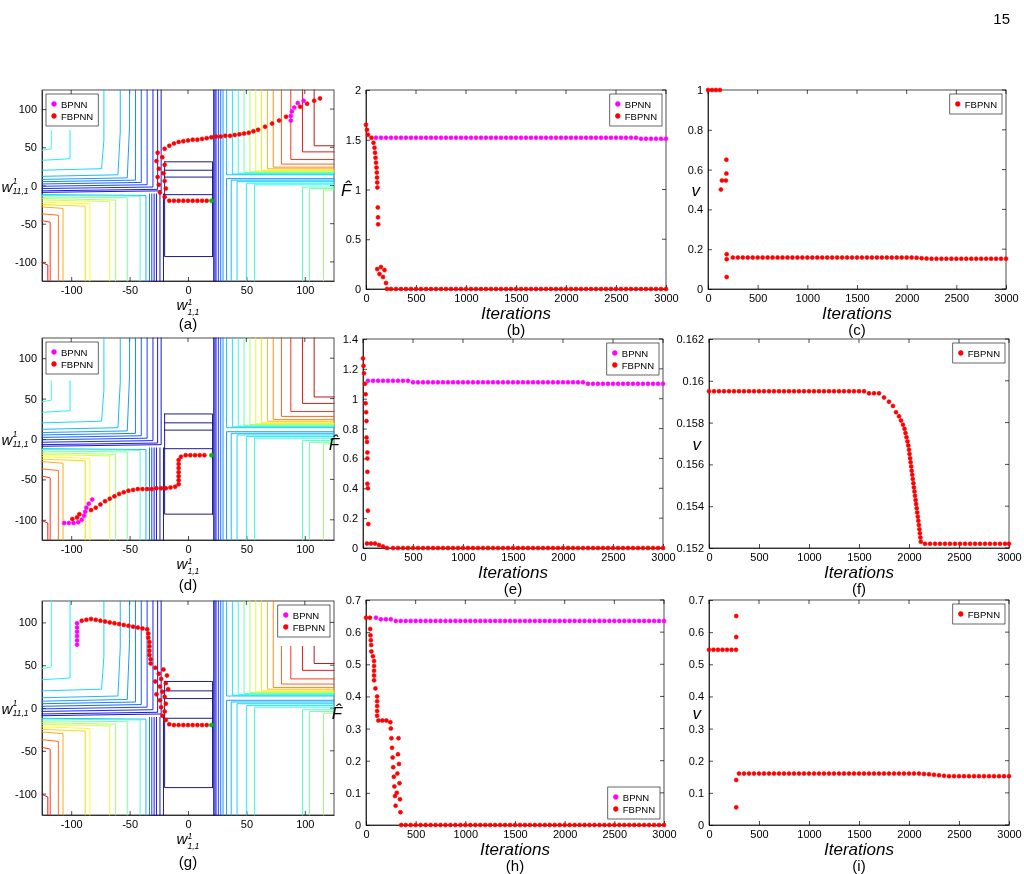  I want to click on text: (d), so click(188, 584).